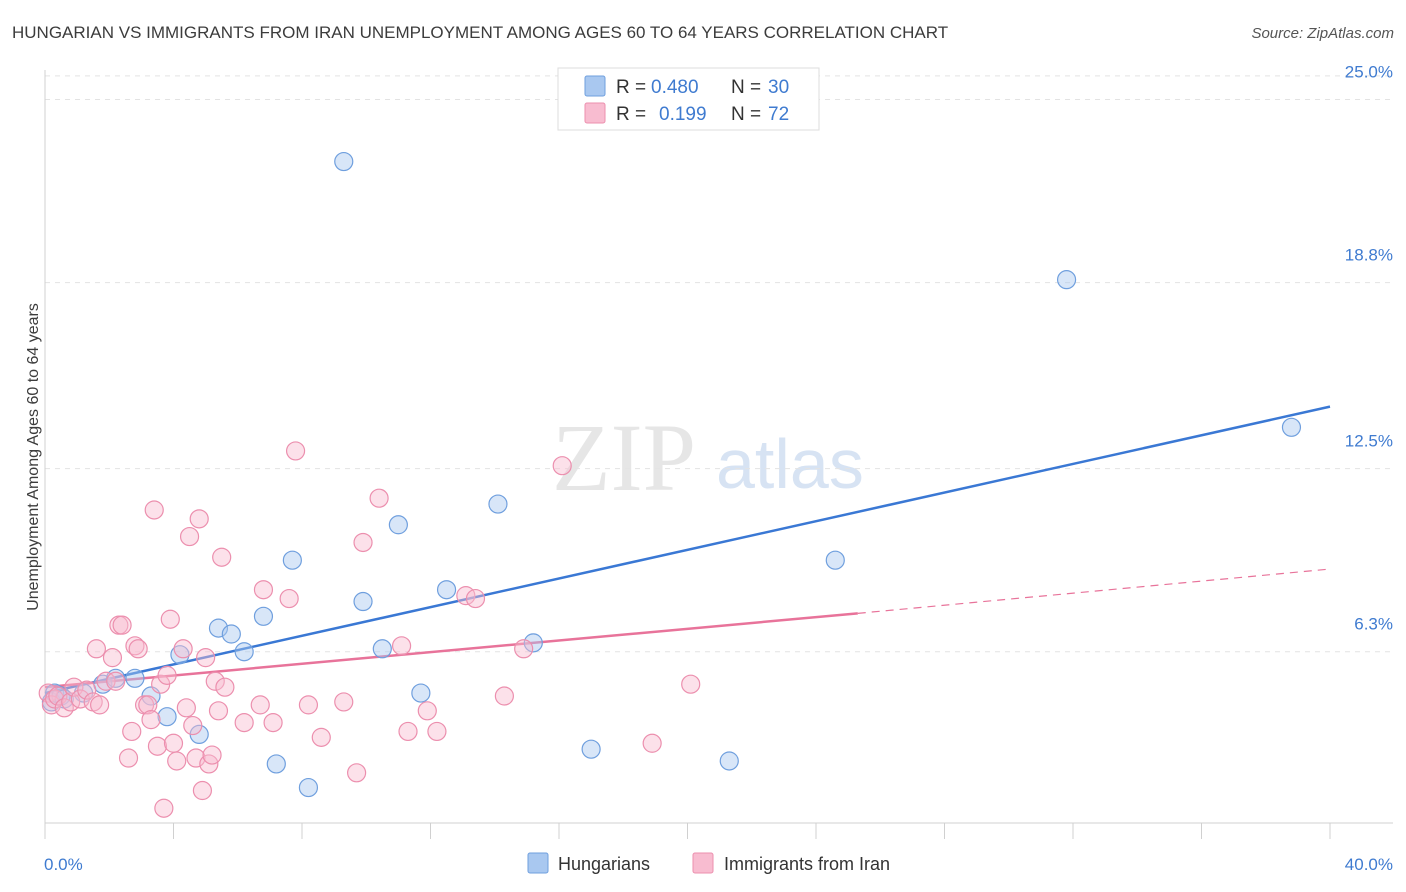 This screenshot has width=1406, height=892. What do you see at coordinates (675, 87) in the screenshot?
I see `legend-r-value-hungarians: 0.480` at bounding box center [675, 87].